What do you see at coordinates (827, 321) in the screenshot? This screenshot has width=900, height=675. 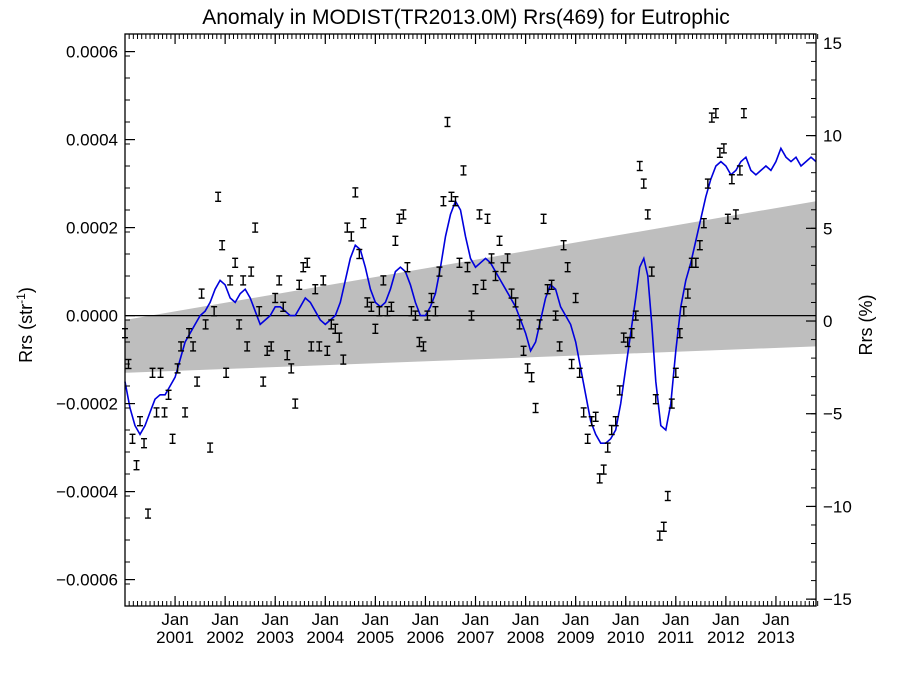 I see `y-right-tick-label: 0` at bounding box center [827, 321].